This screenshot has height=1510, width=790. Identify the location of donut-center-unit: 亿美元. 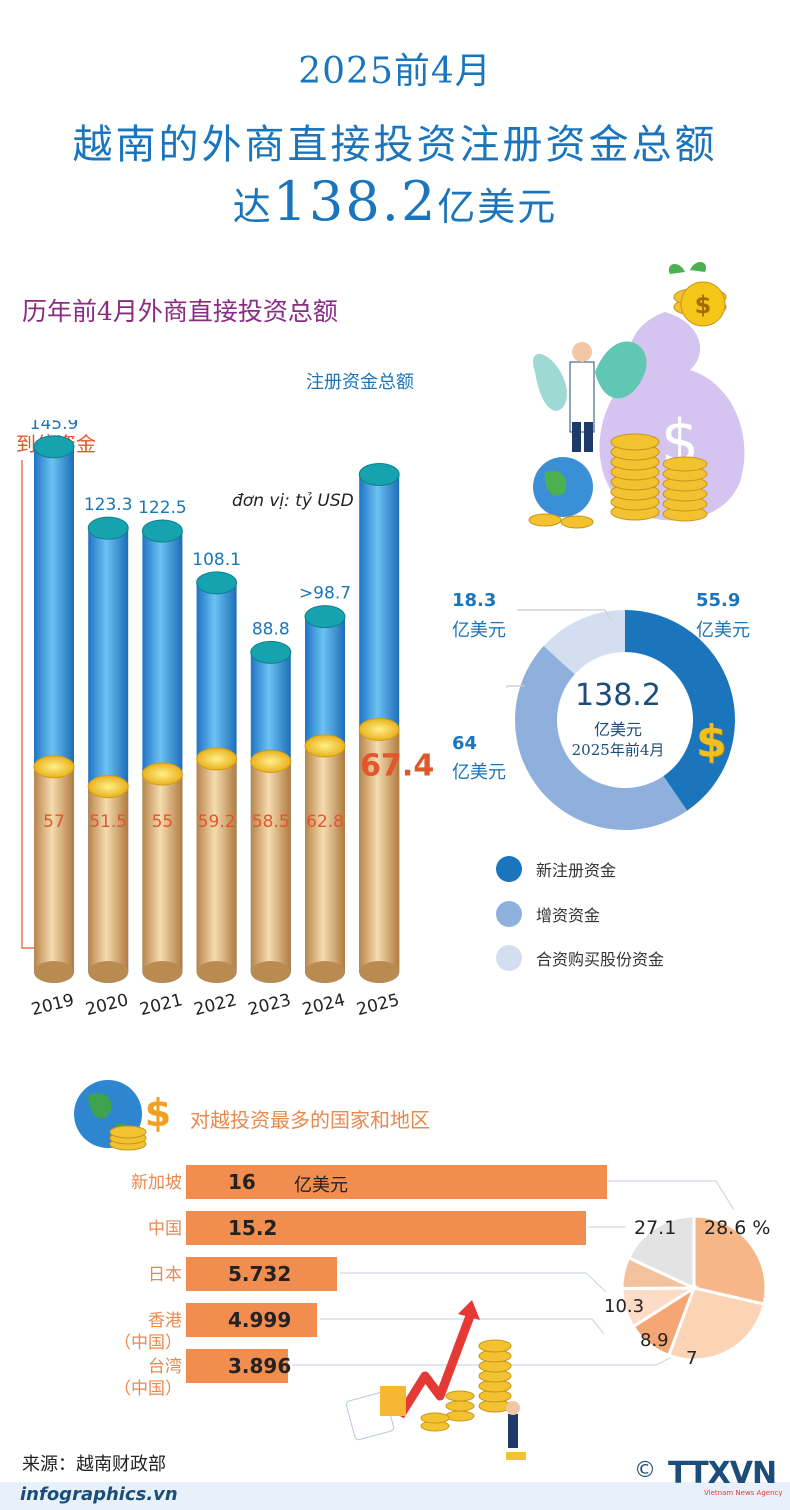
(617, 729).